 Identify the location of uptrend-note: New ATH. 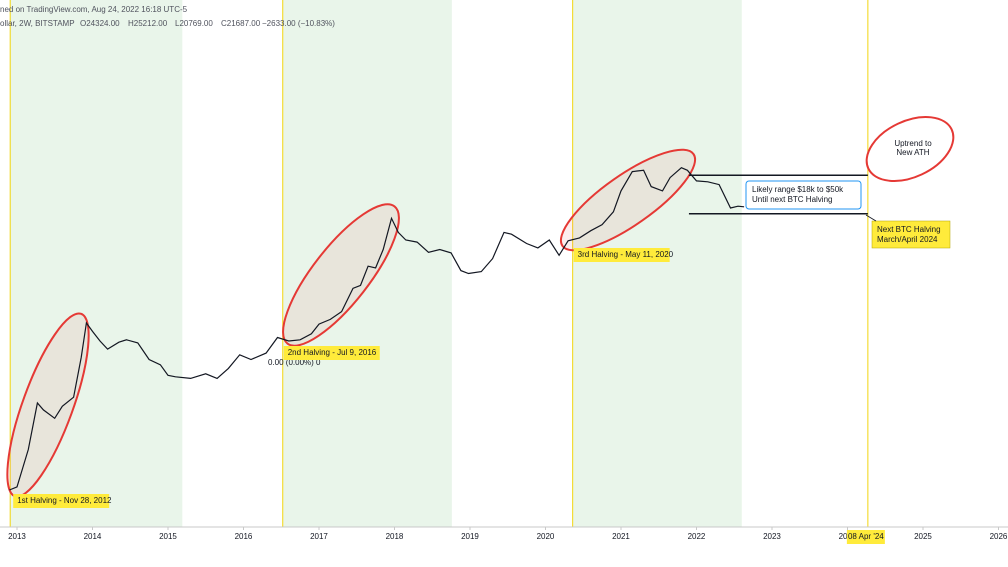
(912, 152).